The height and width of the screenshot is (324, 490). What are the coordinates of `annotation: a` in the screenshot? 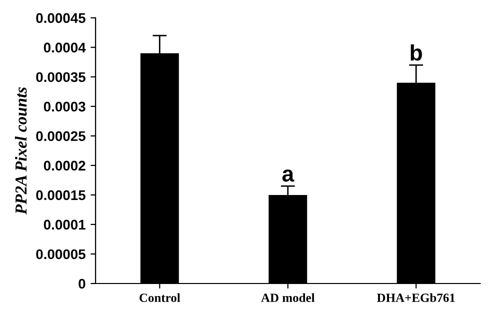 It's located at (288, 176).